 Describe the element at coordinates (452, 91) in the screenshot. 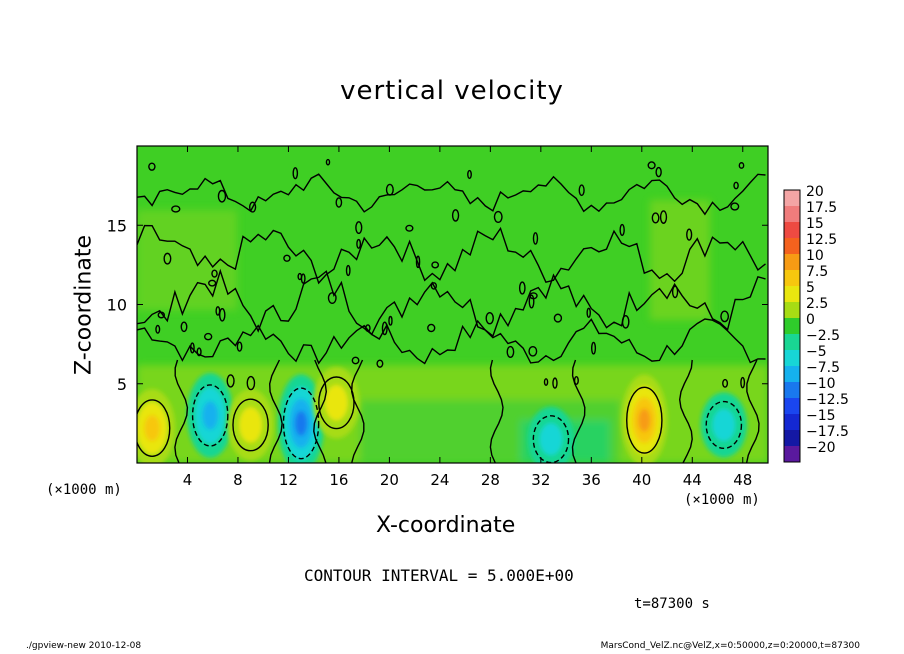

I see `chart-title: vertical velocity` at that location.